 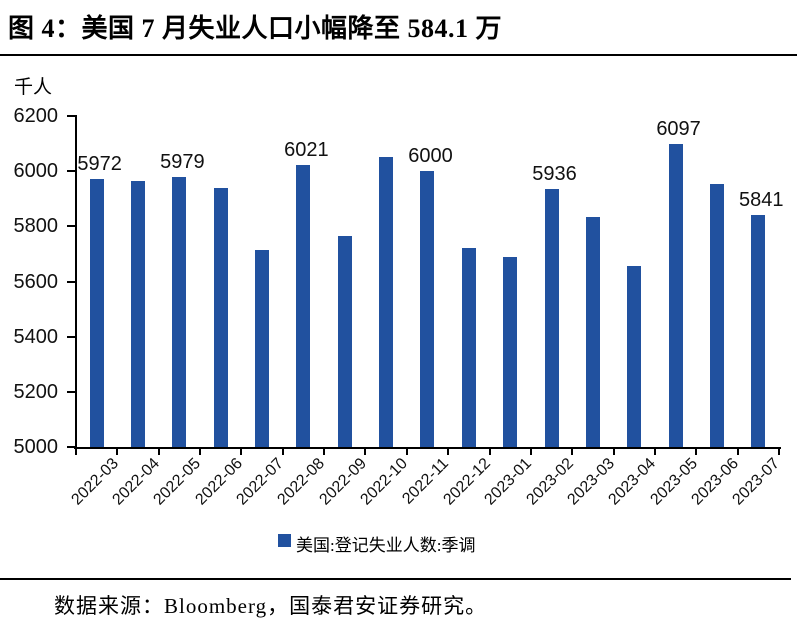 I want to click on y-axis-tick-label: 6000, so click(x=36, y=171).